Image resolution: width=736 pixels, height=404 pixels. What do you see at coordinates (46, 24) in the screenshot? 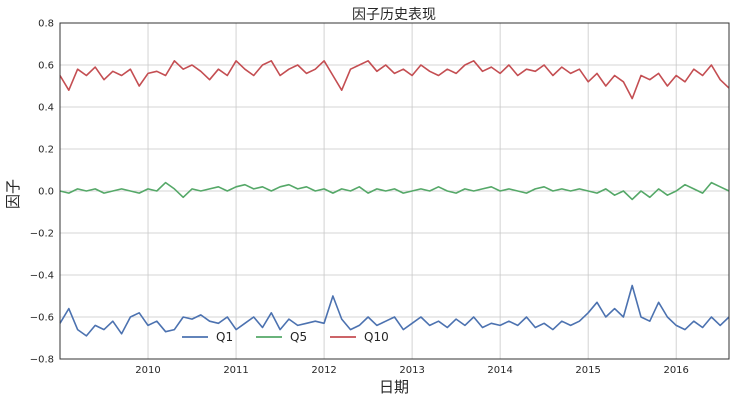
I see `y-tick-label: 0.8` at bounding box center [46, 24].